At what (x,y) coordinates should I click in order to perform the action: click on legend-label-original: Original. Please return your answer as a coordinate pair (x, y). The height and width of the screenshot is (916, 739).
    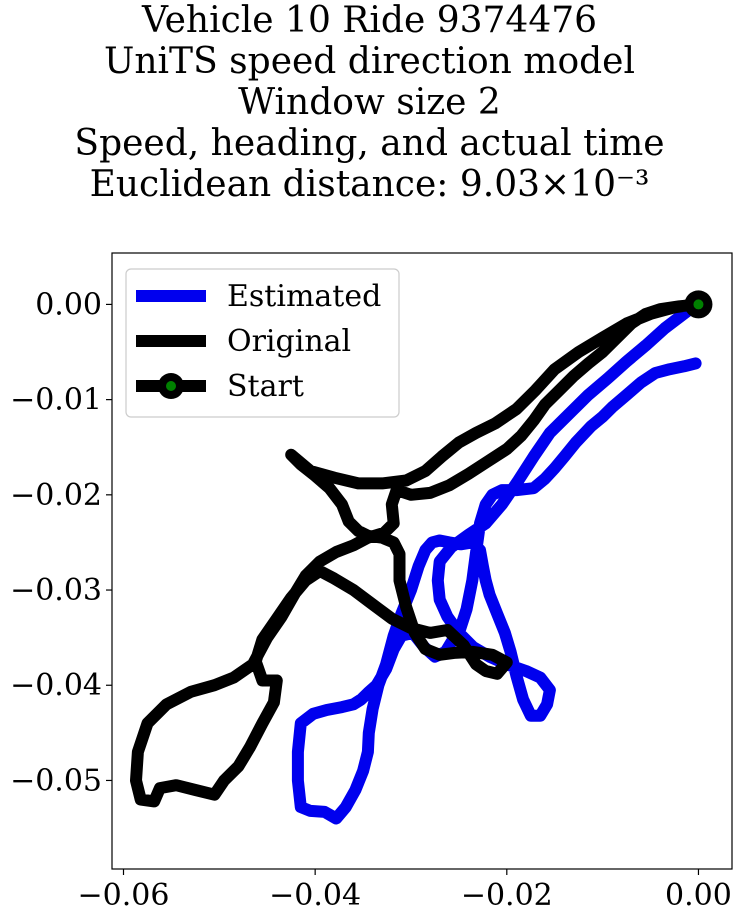
    Looking at the image, I should click on (289, 341).